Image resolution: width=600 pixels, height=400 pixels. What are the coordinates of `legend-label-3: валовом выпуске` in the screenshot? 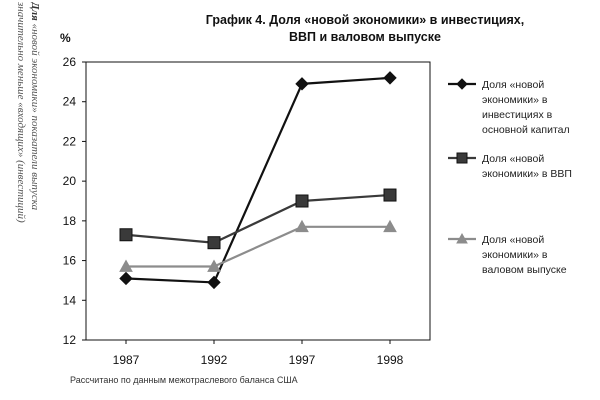 It's located at (524, 270).